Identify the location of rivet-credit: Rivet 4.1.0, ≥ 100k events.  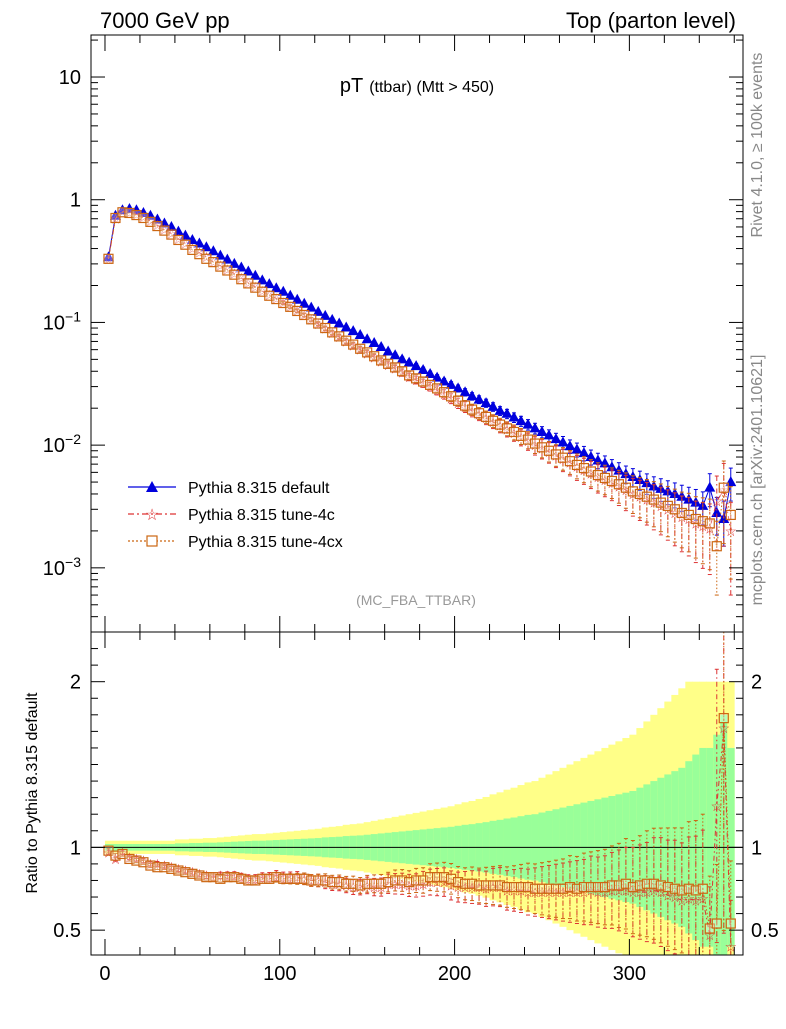
(757, 145).